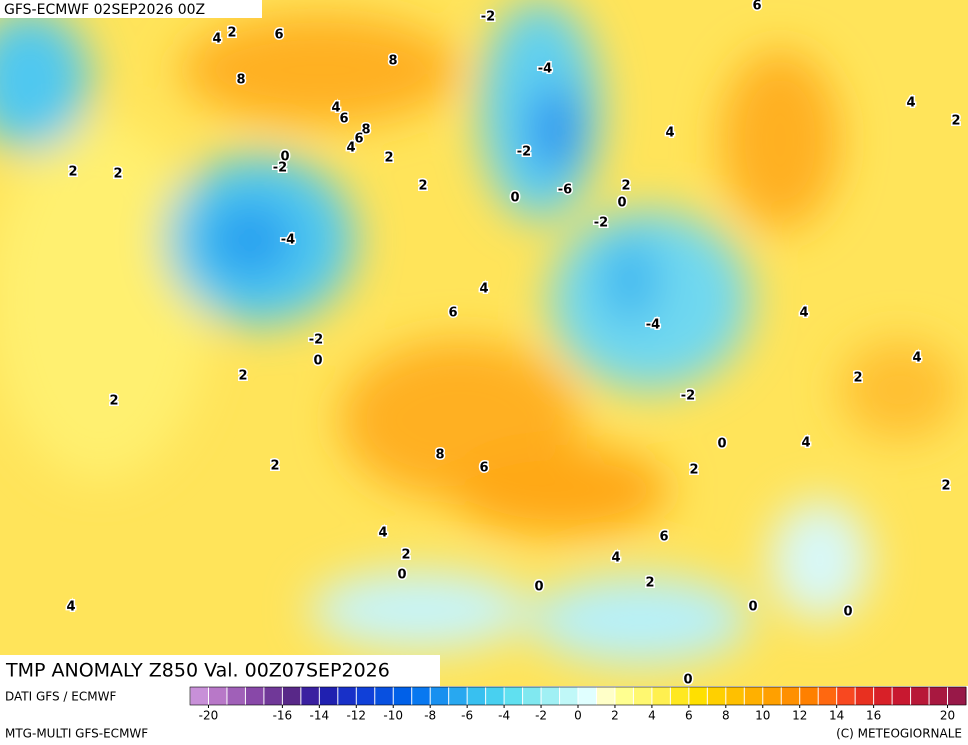 This screenshot has width=968, height=745. I want to click on colorbar-tick-label: -8, so click(430, 716).